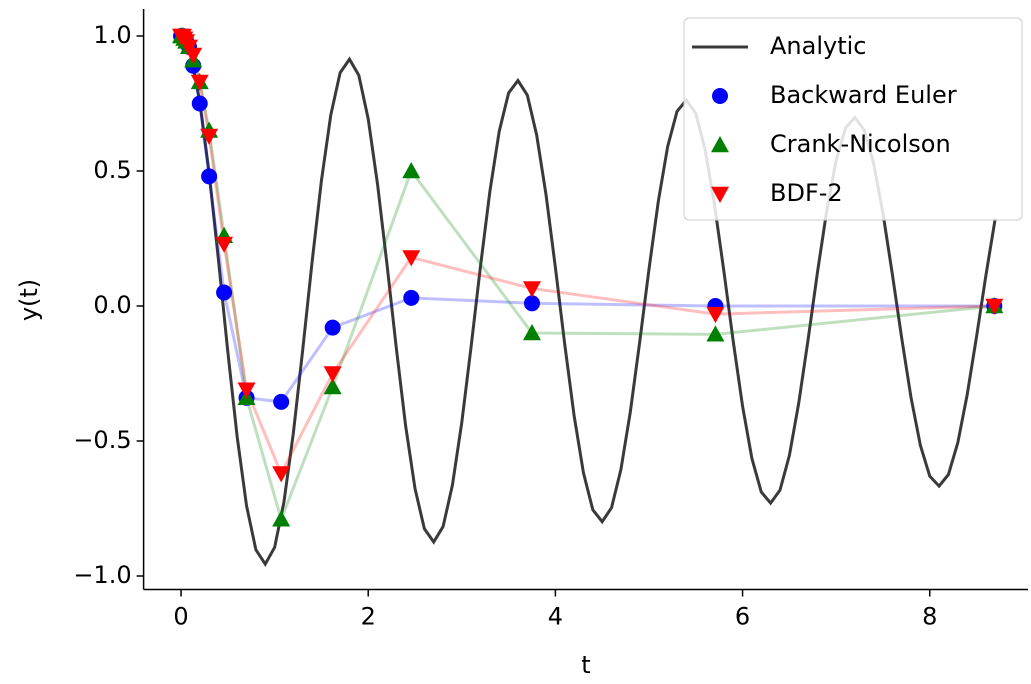  Describe the element at coordinates (29, 300) in the screenshot. I see `y-axis-label: y(t)` at that location.